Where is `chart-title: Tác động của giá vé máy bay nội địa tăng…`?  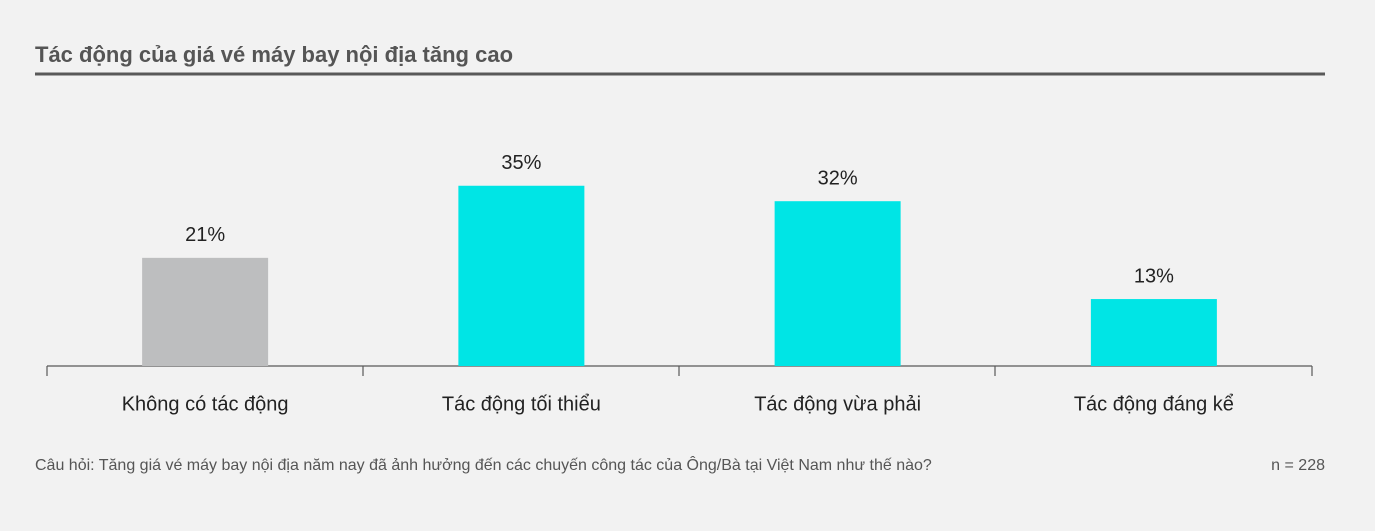 chart-title: Tác động của giá vé máy bay nội địa tăng… is located at coordinates (274, 54).